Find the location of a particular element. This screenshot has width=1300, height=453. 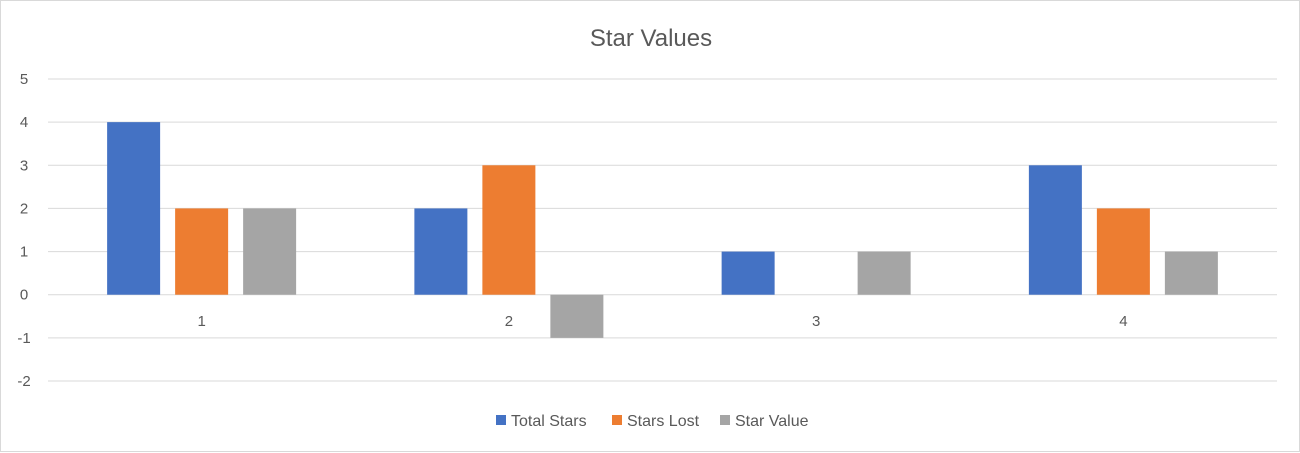

x-tick-label: 3 is located at coordinates (816, 321).